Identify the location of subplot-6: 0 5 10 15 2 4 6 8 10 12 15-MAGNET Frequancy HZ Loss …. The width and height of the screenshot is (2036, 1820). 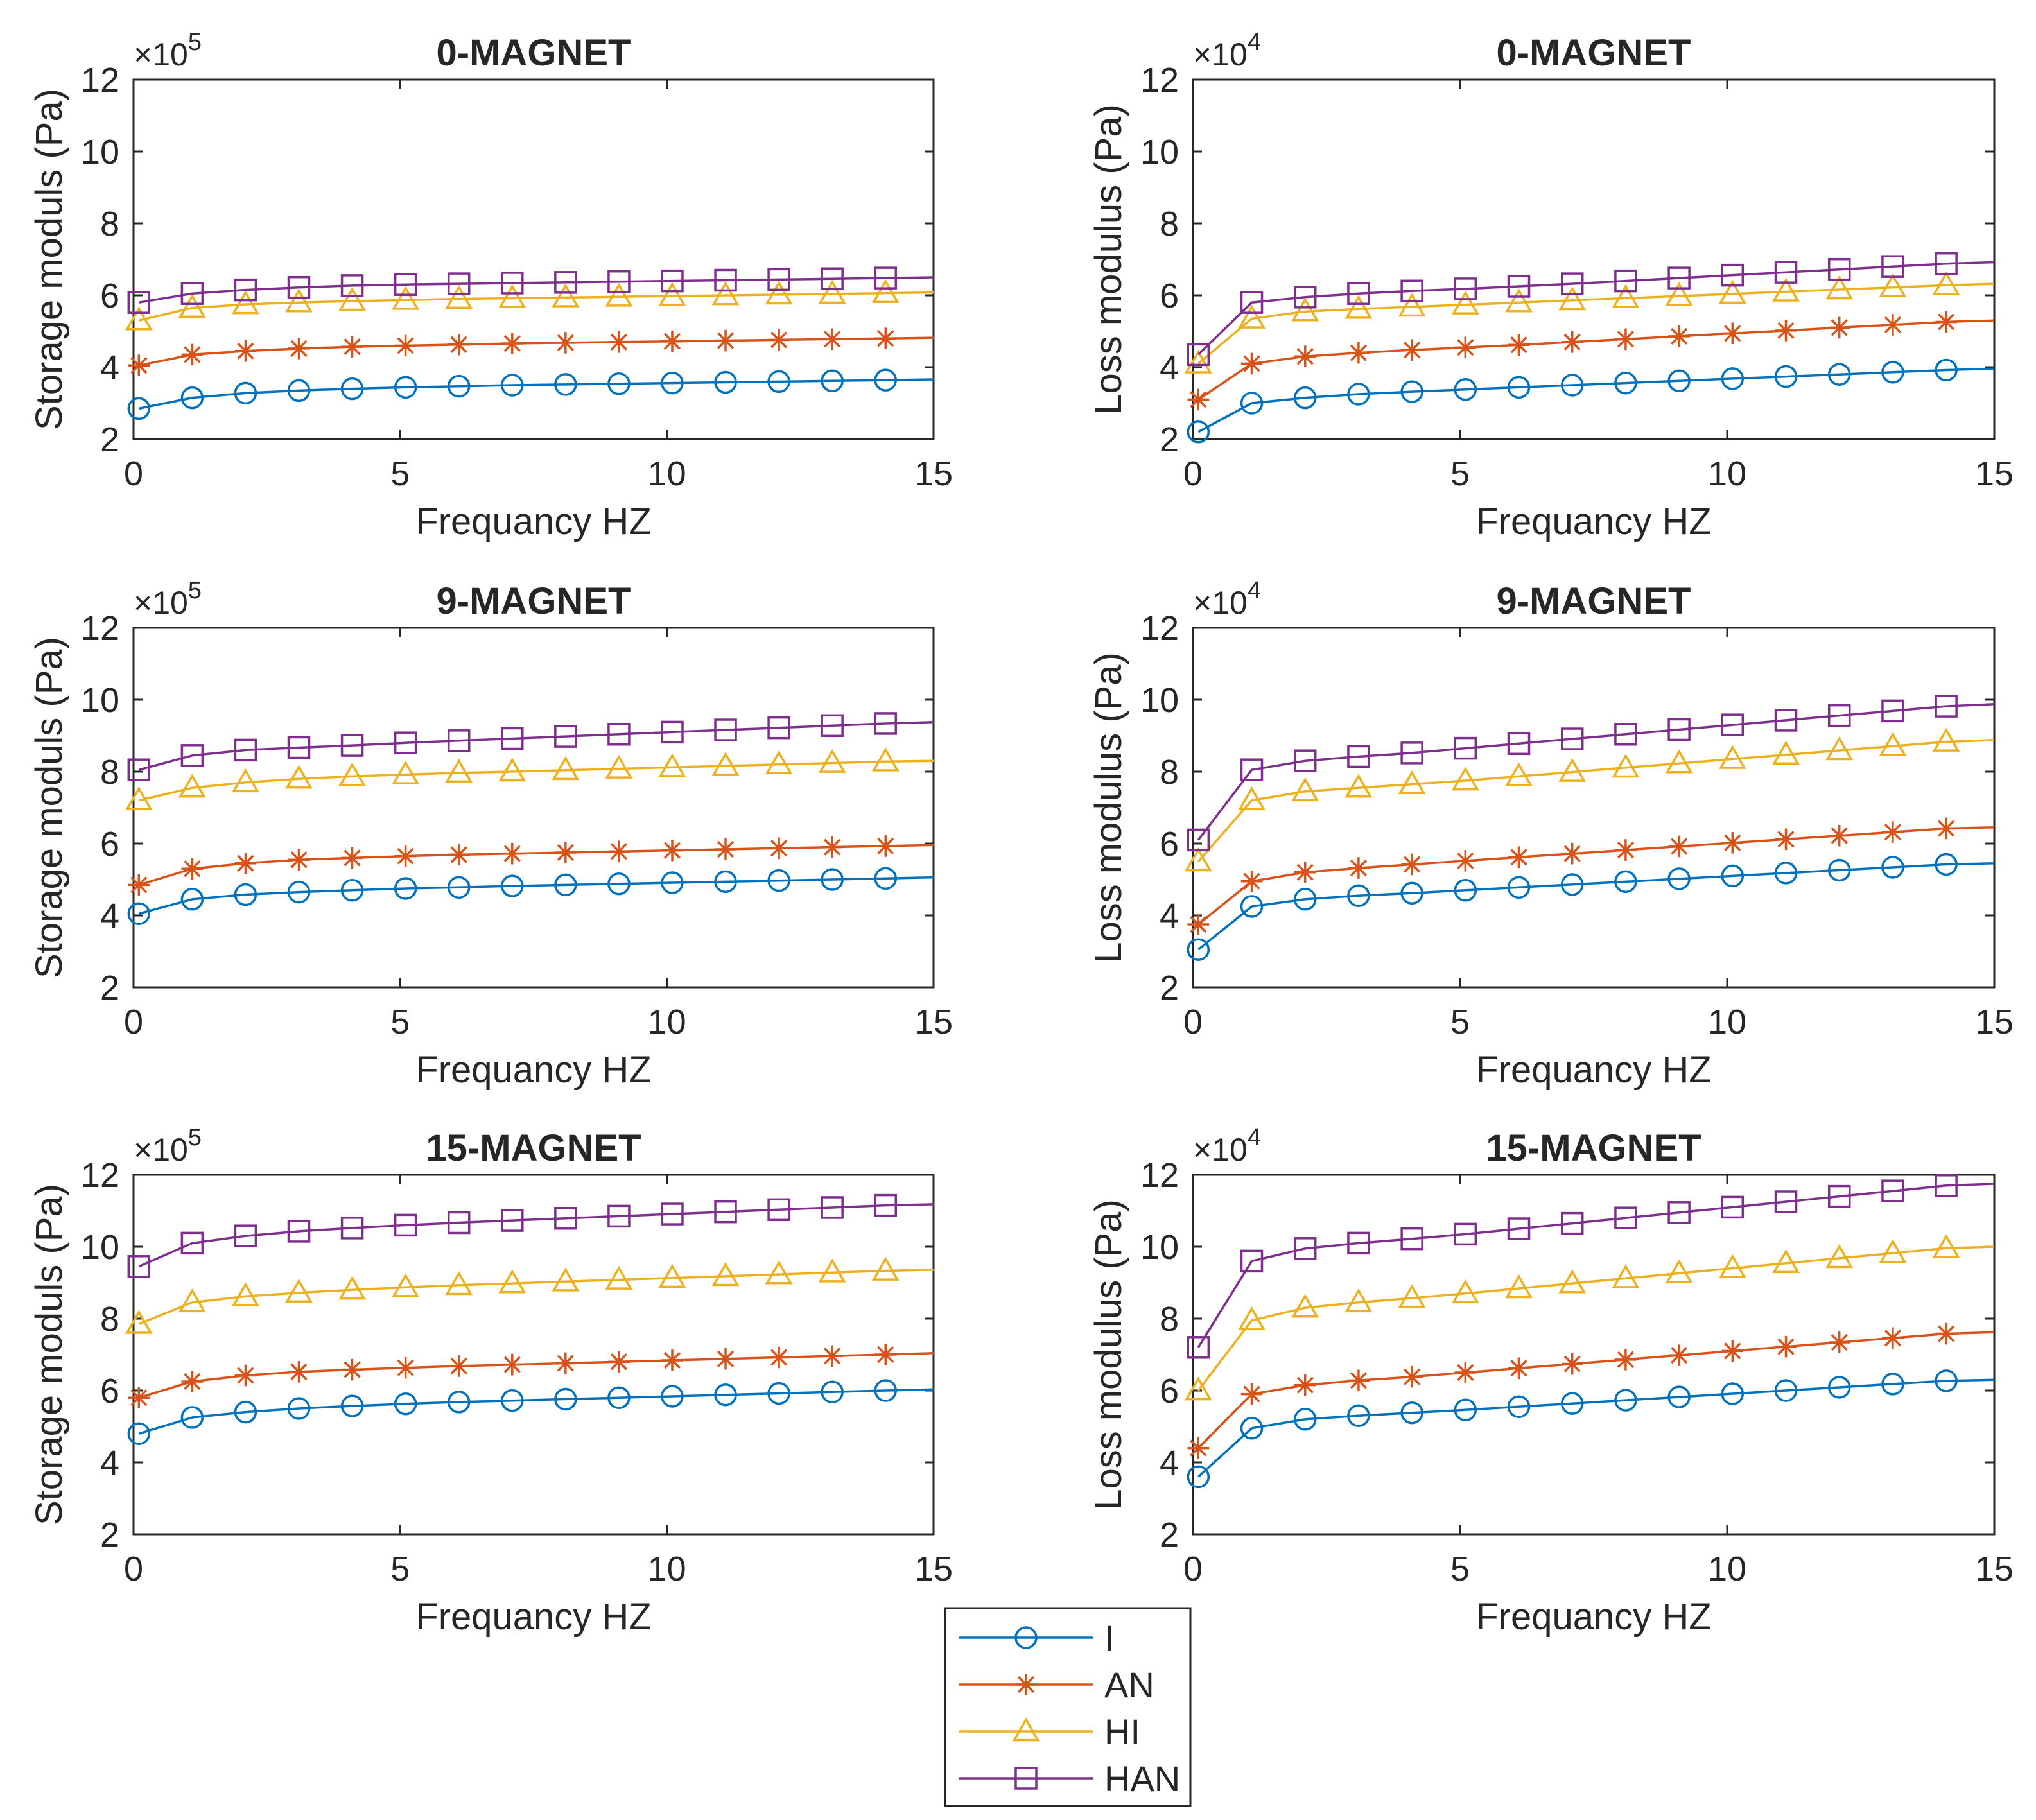
(1551, 1381).